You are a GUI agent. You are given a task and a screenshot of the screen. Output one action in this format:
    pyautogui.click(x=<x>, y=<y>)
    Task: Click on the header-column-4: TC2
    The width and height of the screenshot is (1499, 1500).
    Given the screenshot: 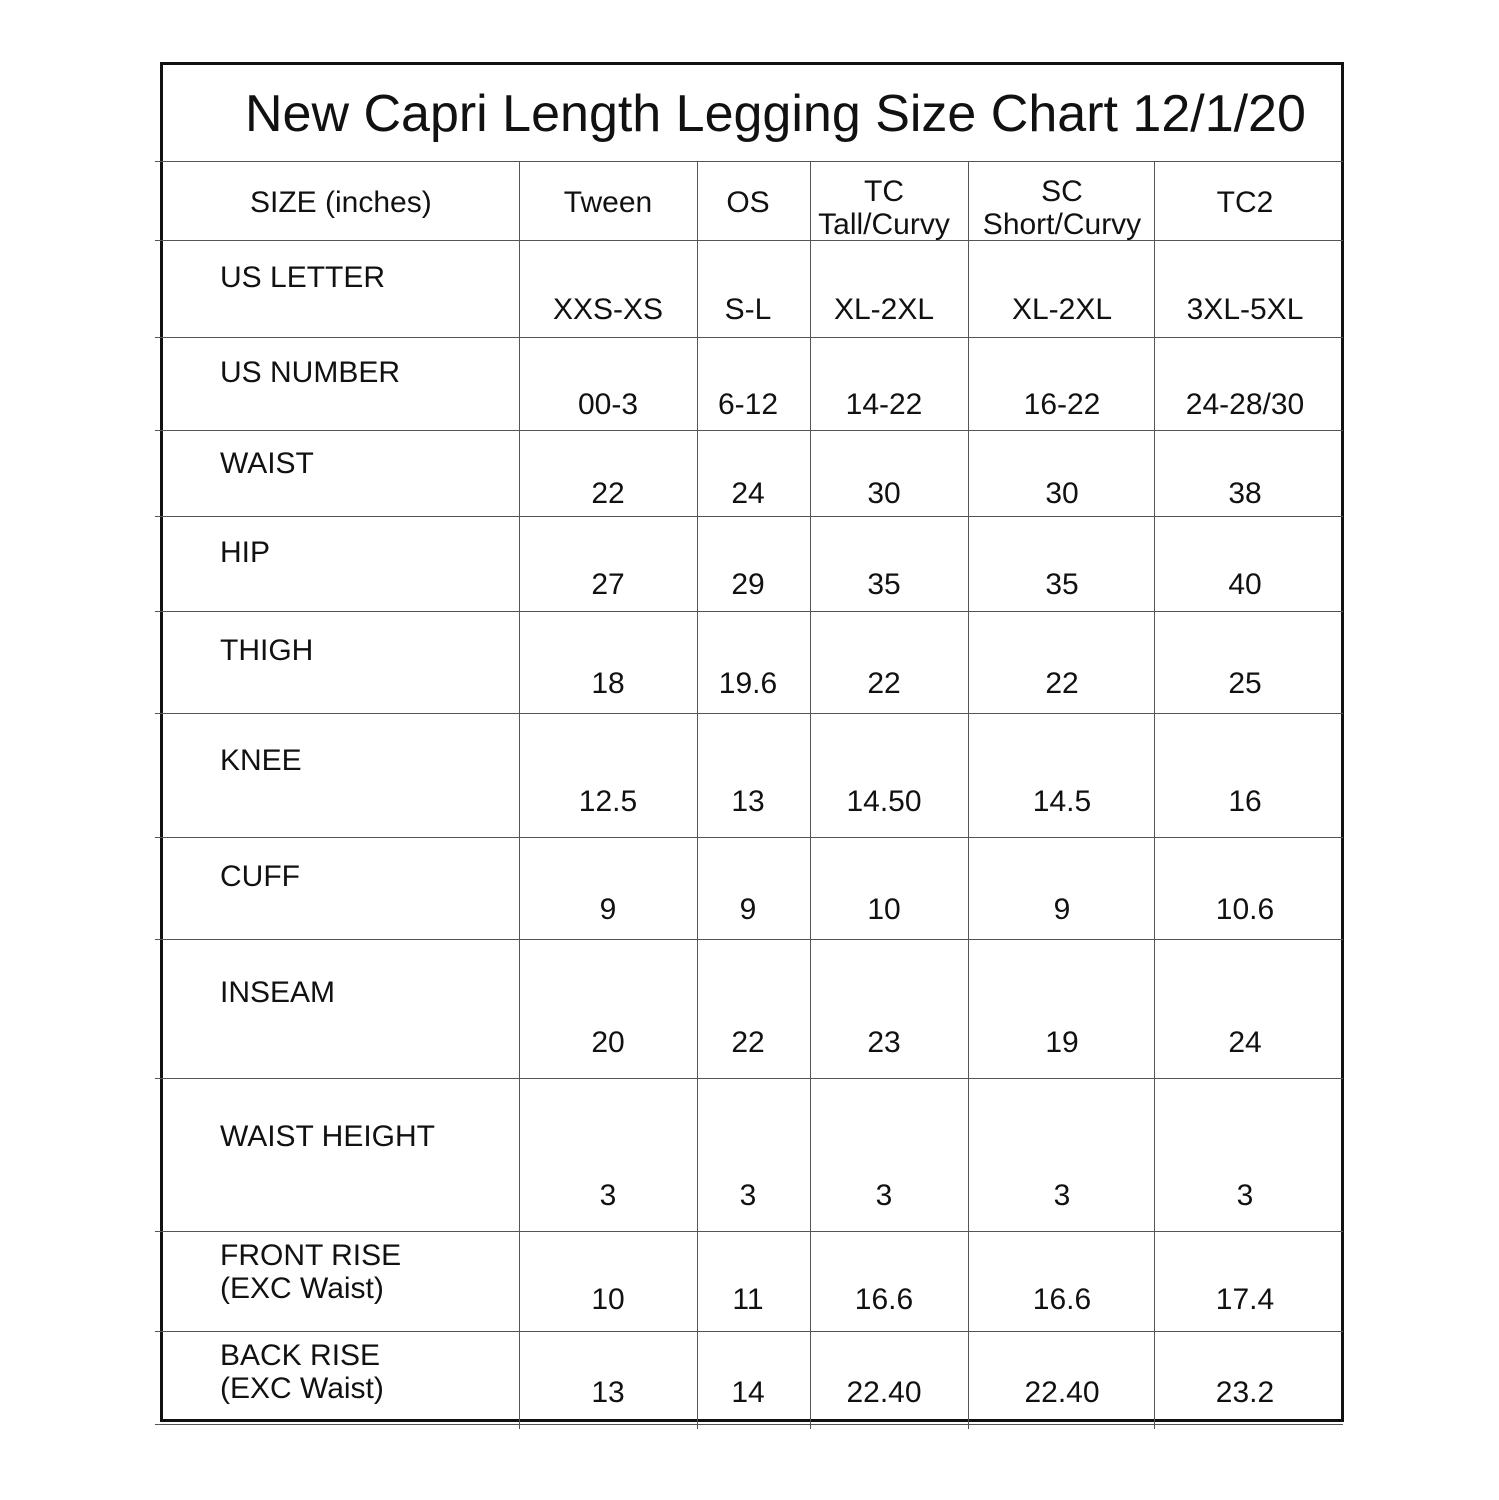 What is the action you would take?
    pyautogui.click(x=1245, y=202)
    